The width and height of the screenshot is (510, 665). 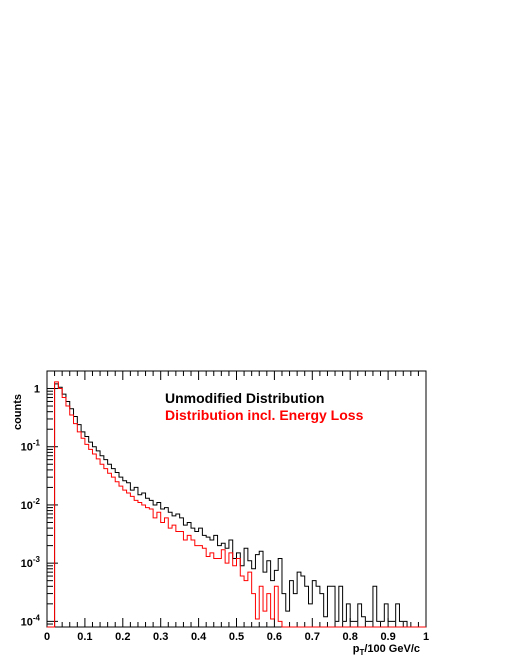 What do you see at coordinates (392, 649) in the screenshot?
I see `x-axis-title-rest: /100 GeV/c` at bounding box center [392, 649].